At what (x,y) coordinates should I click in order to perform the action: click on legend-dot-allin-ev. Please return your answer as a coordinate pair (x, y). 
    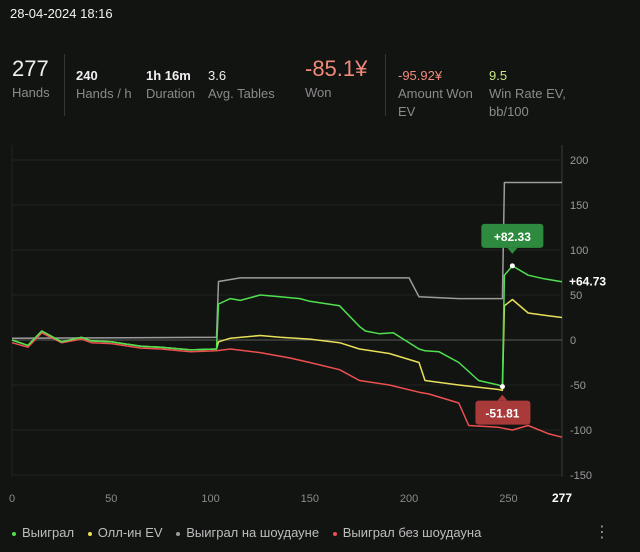
    Looking at the image, I should click on (89, 533).